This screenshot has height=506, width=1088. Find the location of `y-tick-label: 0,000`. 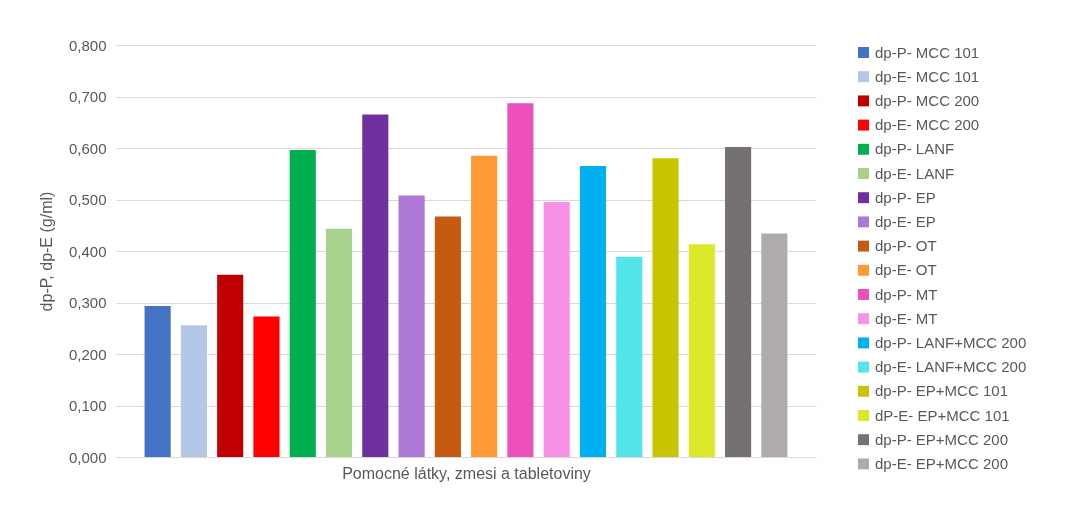

y-tick-label: 0,000 is located at coordinates (87, 457).